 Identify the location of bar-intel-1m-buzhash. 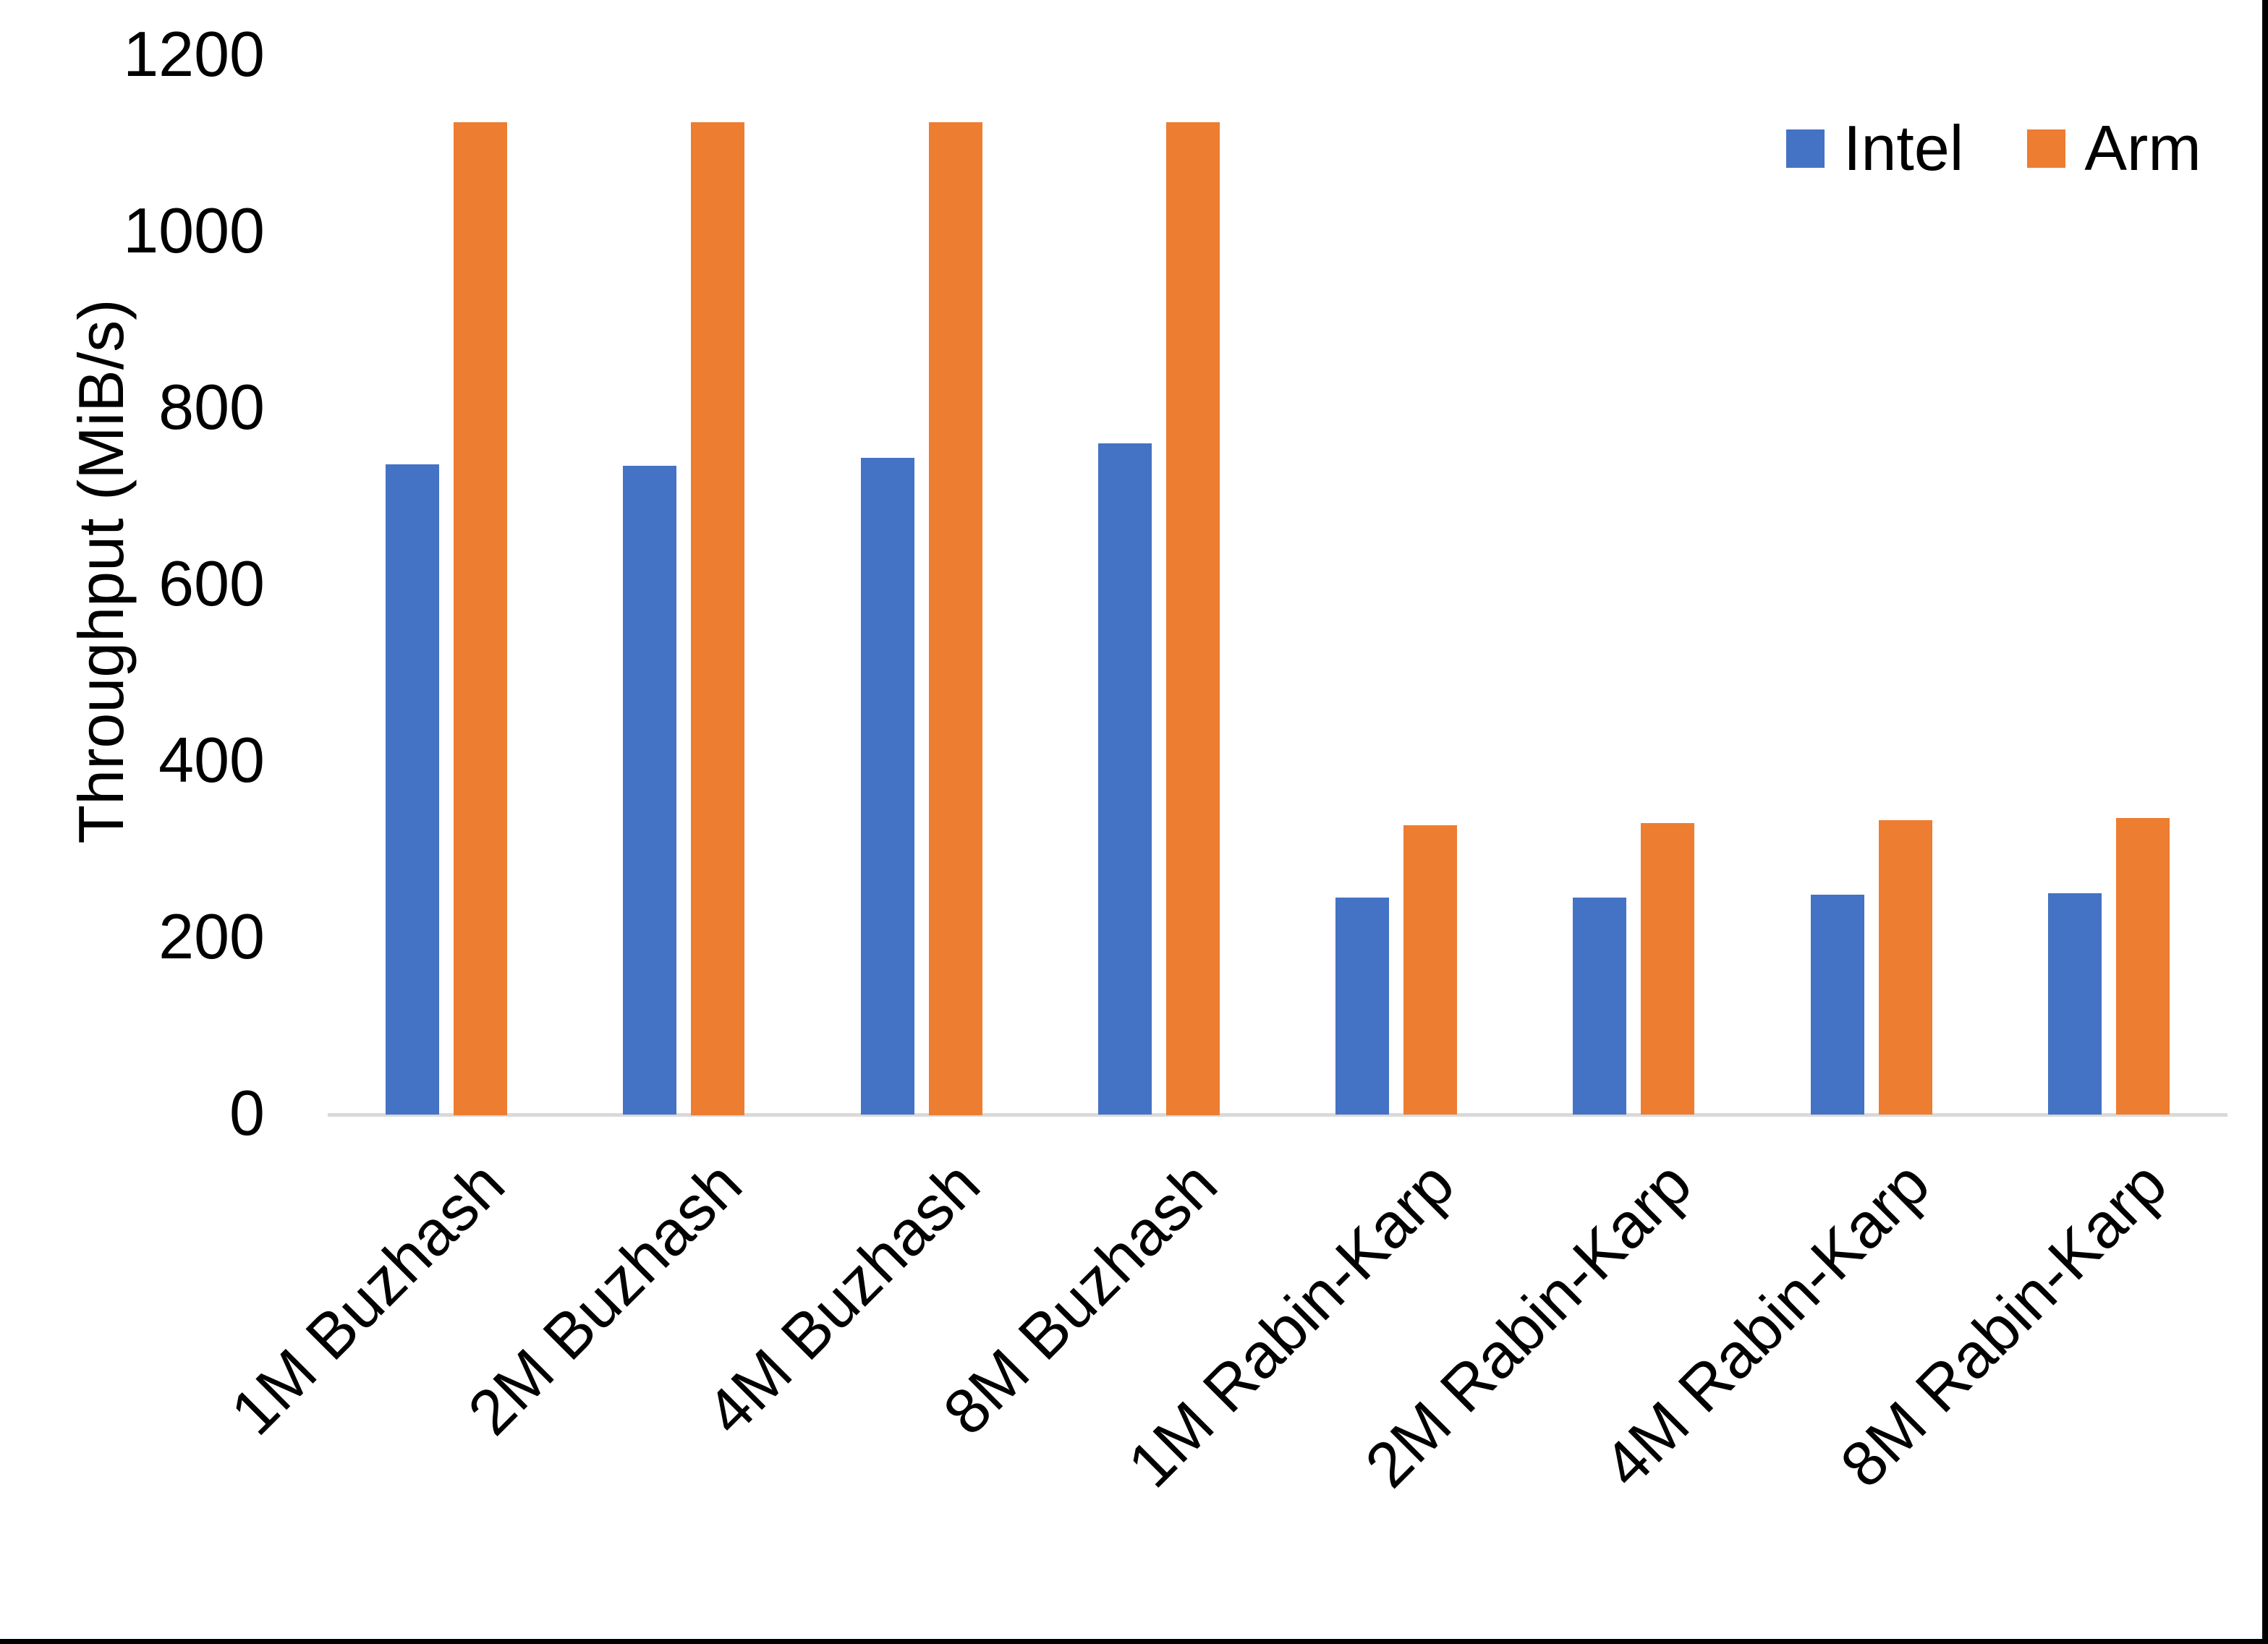
(412, 789).